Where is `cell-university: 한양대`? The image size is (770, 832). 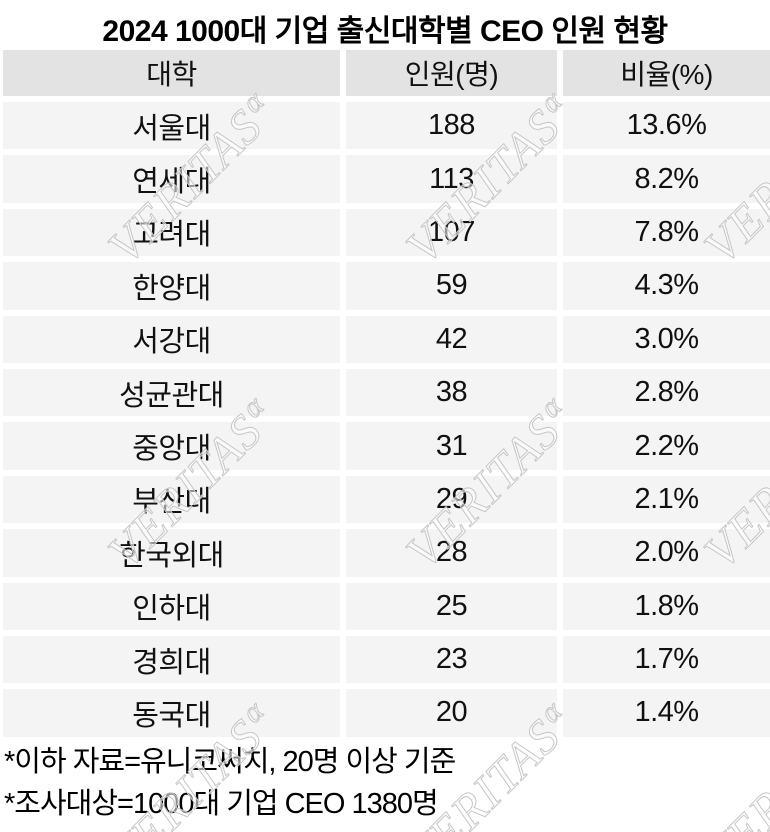
cell-university: 한양대 is located at coordinates (171, 286).